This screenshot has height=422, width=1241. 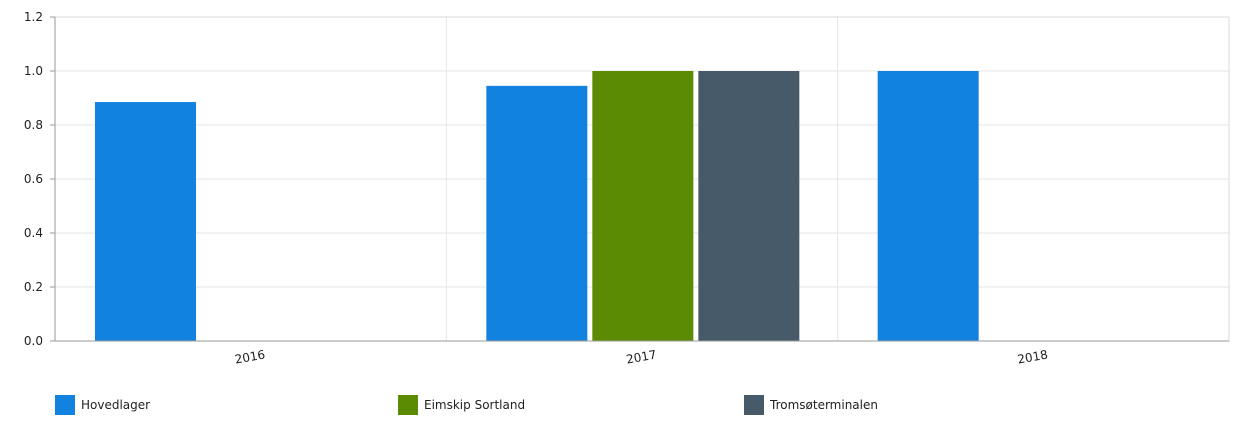 I want to click on y-tick-label: 0.8, so click(x=33, y=125).